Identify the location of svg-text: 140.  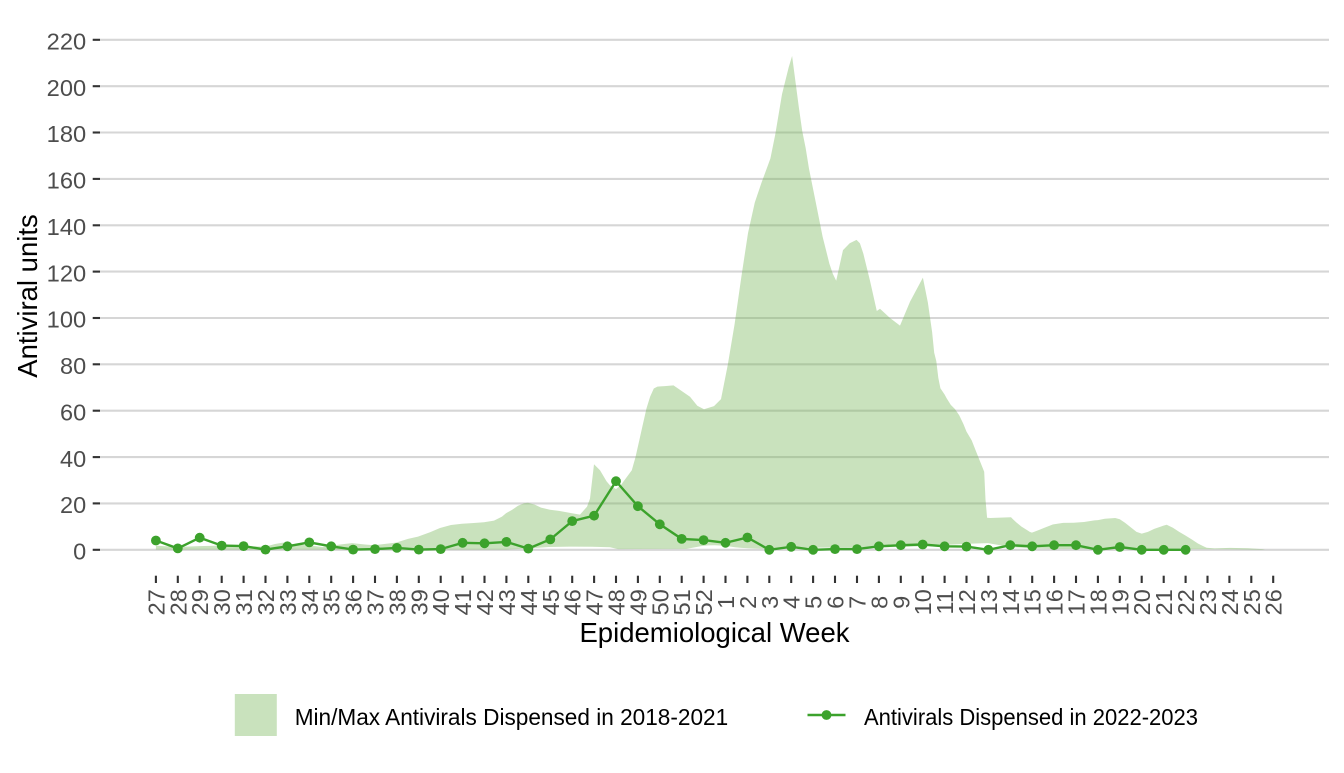
(67, 227).